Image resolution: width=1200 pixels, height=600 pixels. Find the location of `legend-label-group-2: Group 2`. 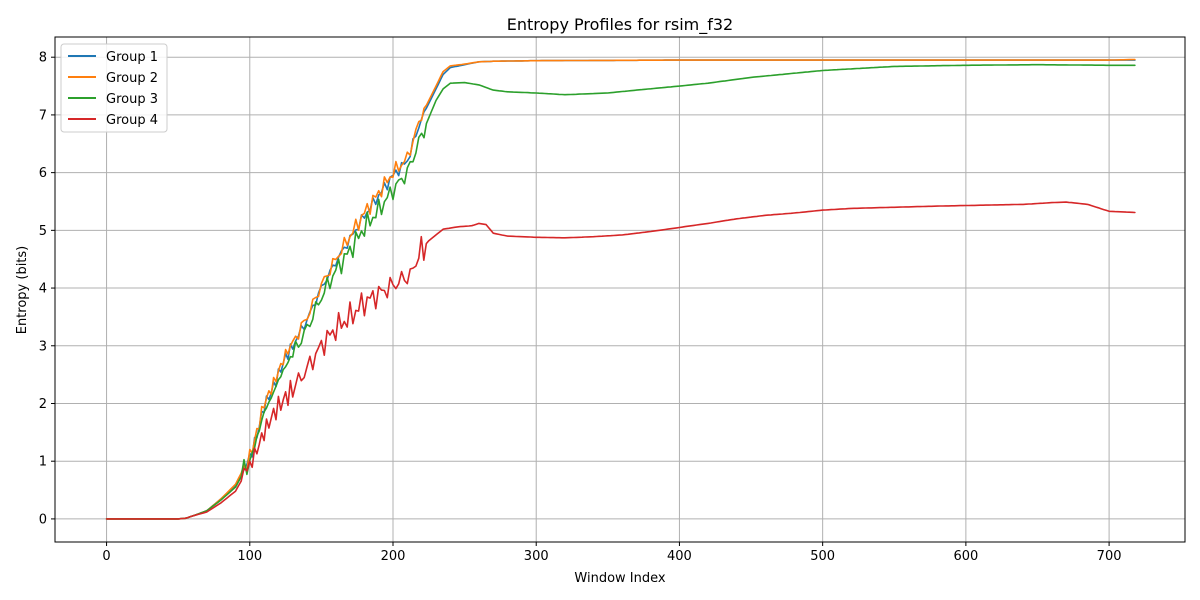

legend-label-group-2: Group 2 is located at coordinates (132, 78).